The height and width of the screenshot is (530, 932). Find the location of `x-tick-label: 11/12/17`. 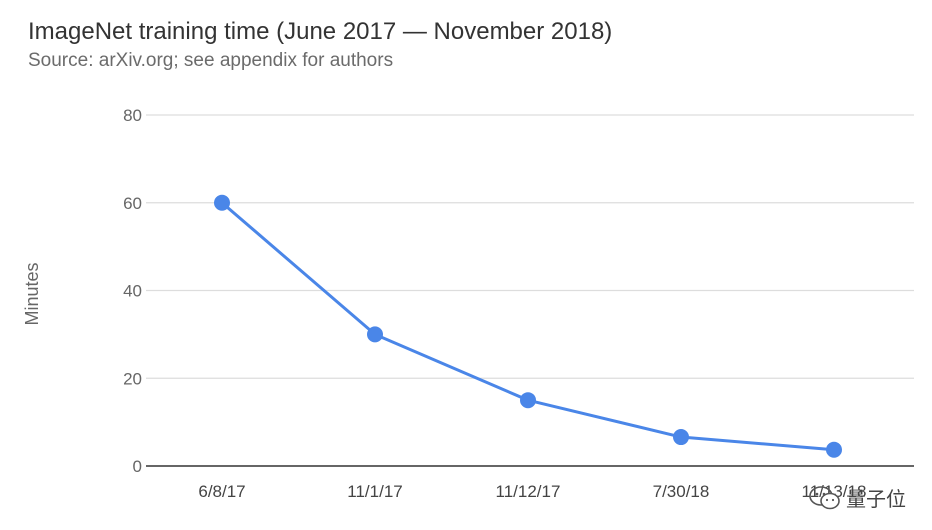

x-tick-label: 11/12/17 is located at coordinates (528, 491).